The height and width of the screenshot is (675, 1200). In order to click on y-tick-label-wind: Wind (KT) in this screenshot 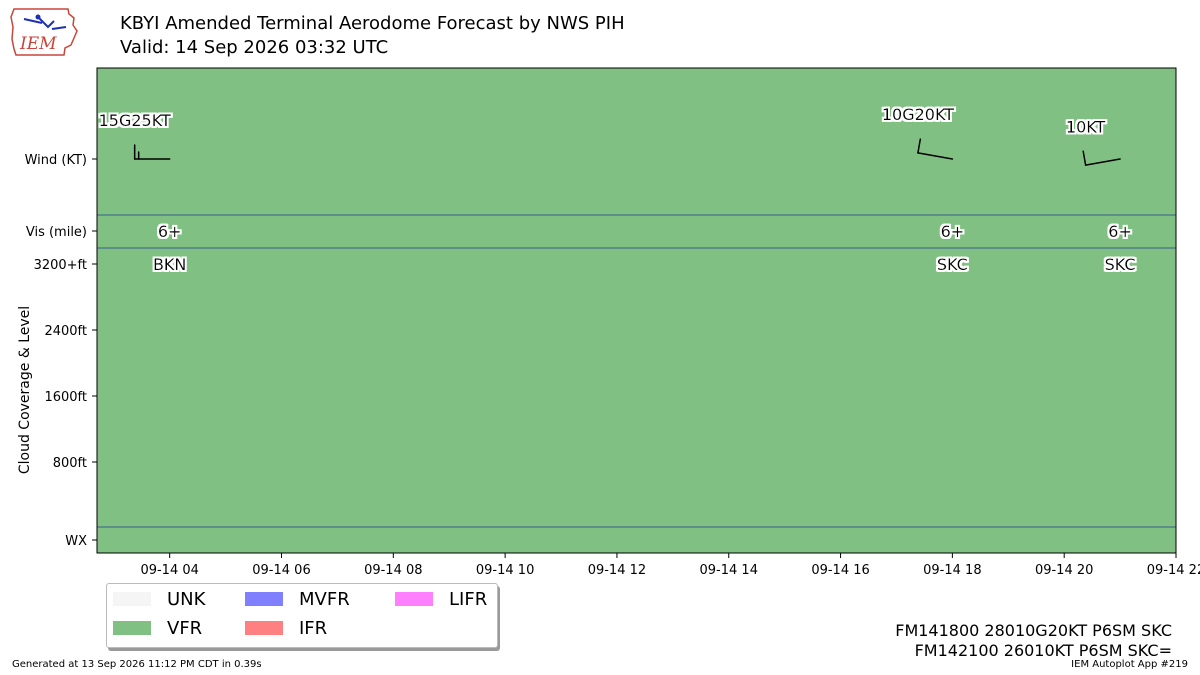, I will do `click(56, 160)`.